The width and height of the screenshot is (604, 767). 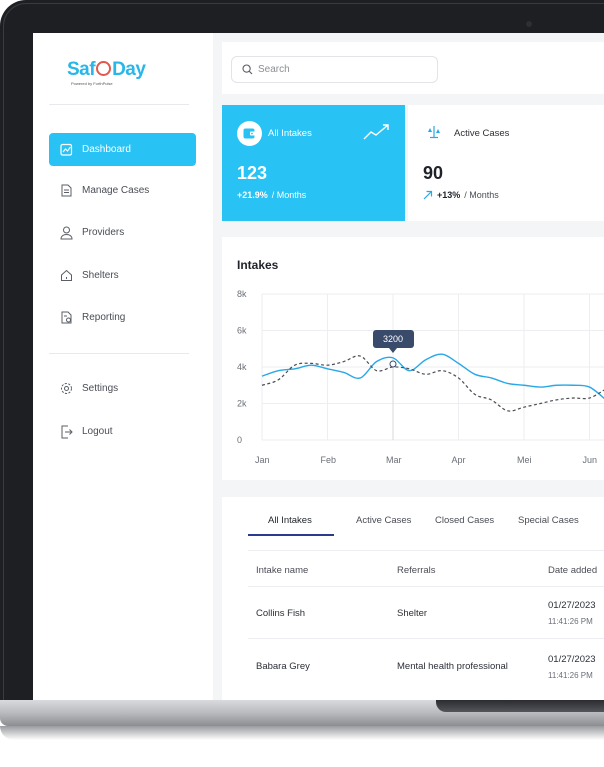 I want to click on x-tick-label: Mei, so click(x=524, y=460).